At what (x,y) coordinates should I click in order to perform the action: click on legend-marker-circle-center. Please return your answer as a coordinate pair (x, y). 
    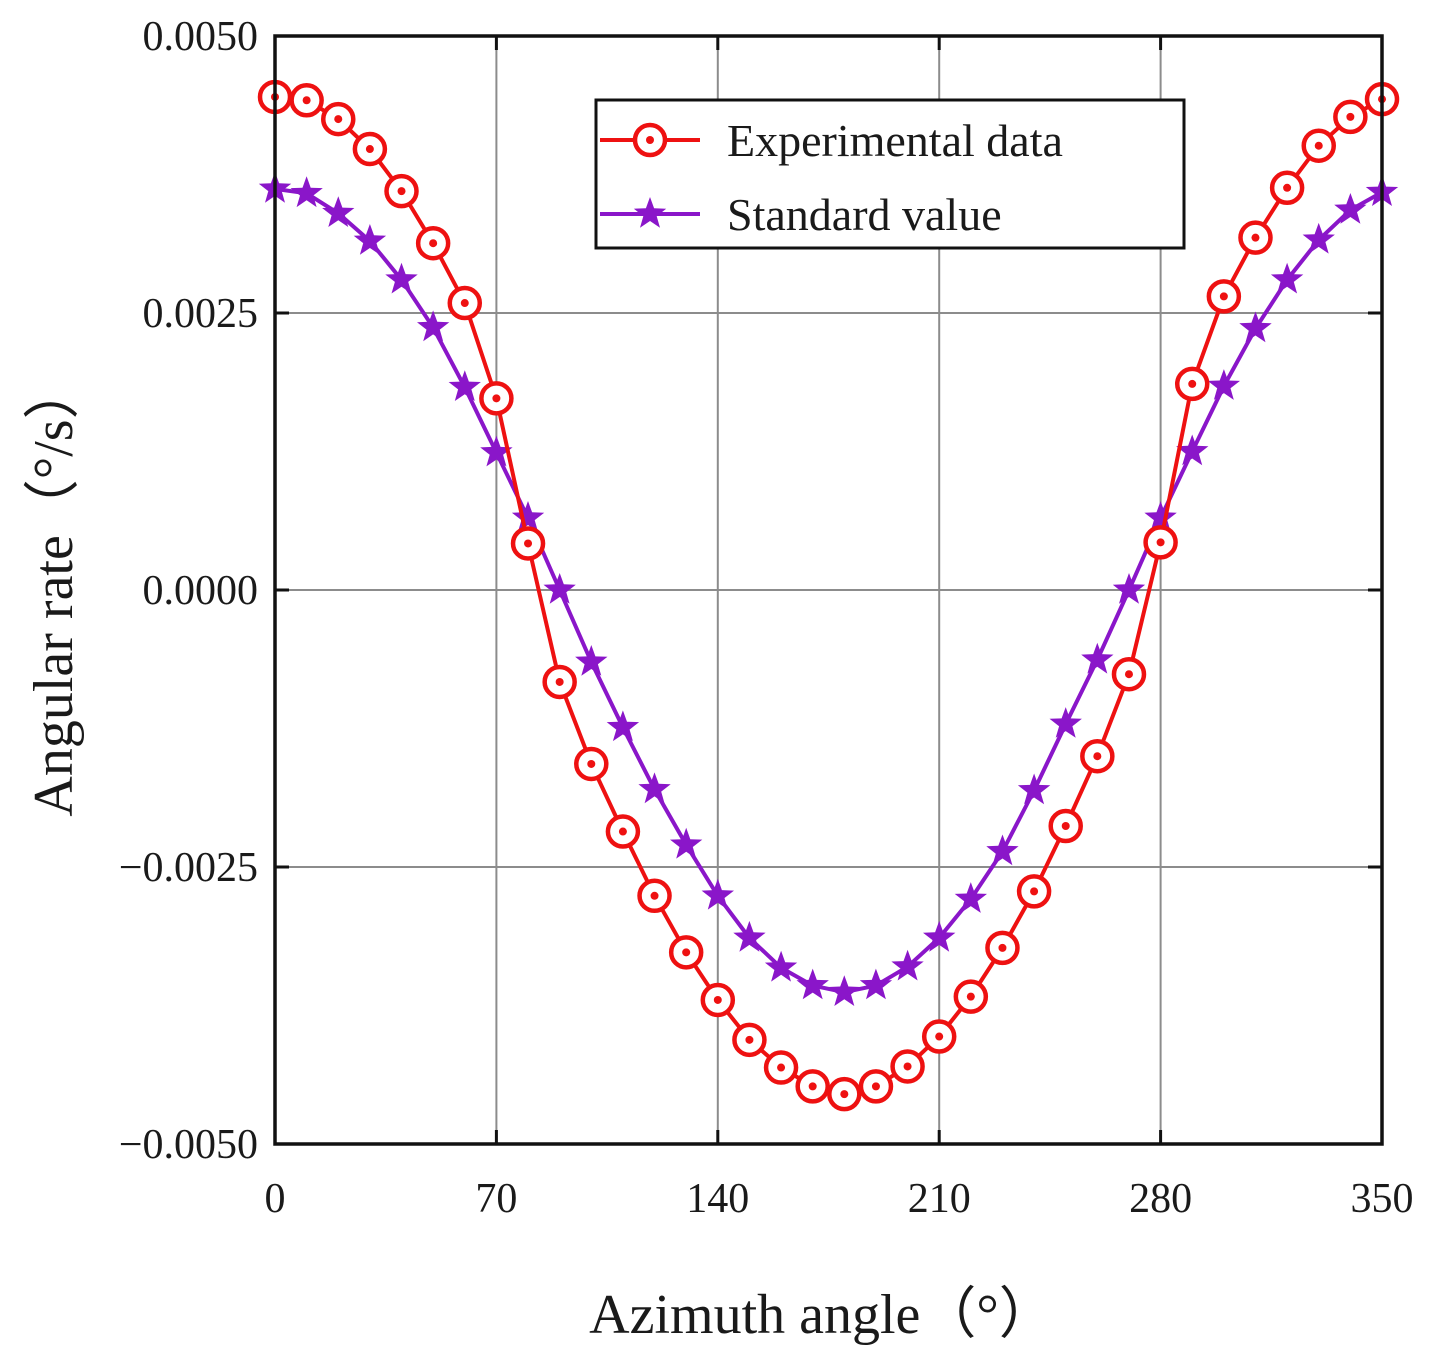
    Looking at the image, I should click on (650, 140).